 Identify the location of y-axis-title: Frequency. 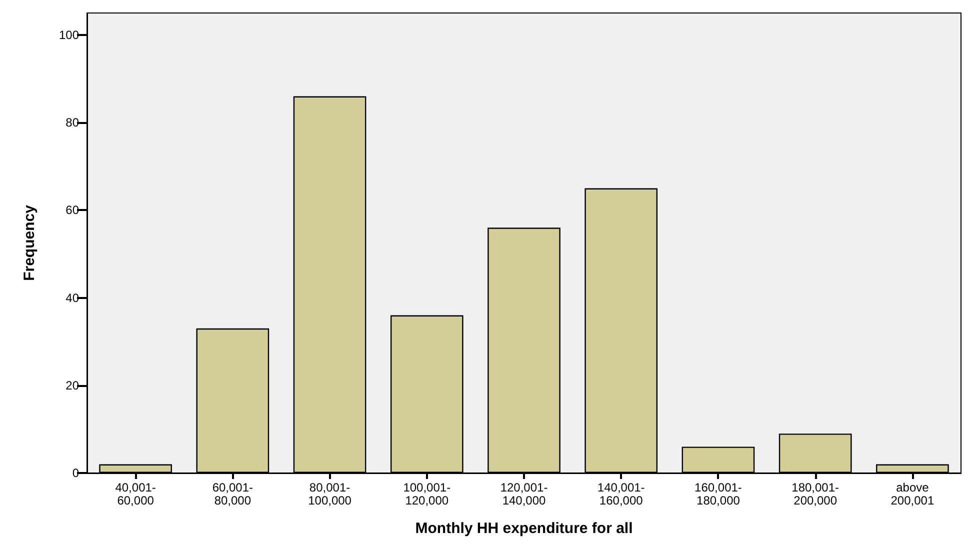
(29, 242).